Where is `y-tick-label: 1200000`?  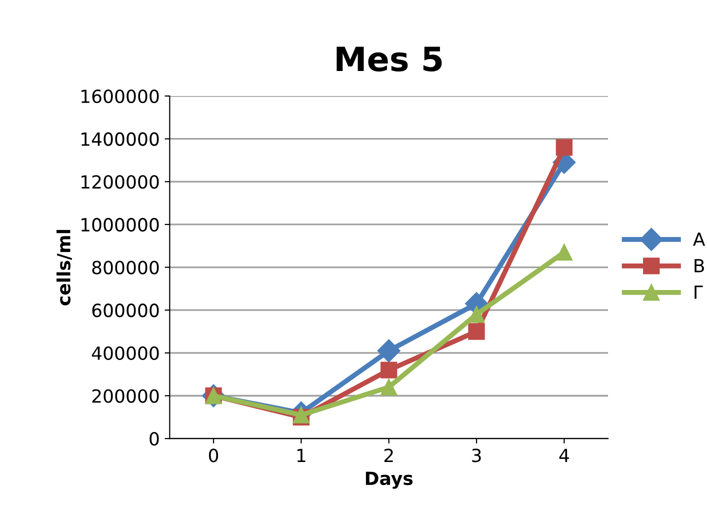
y-tick-label: 1200000 is located at coordinates (120, 182).